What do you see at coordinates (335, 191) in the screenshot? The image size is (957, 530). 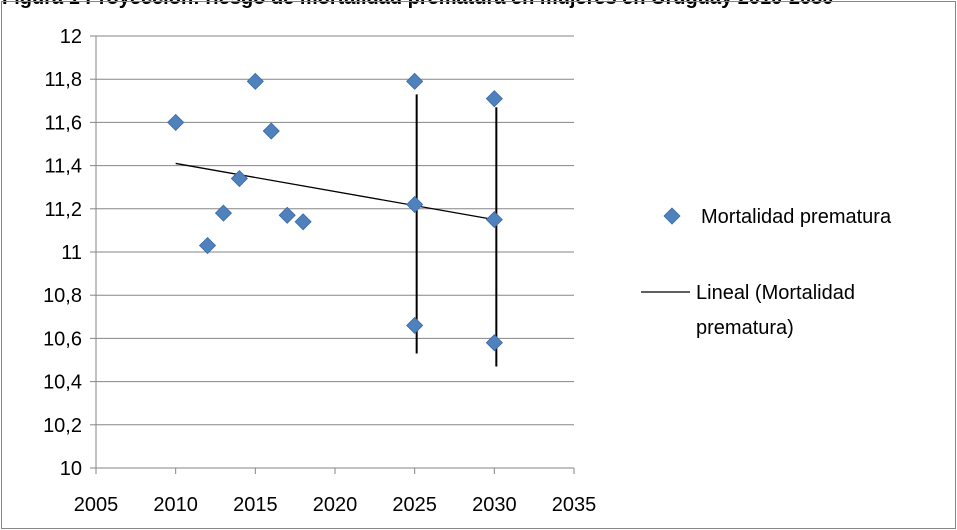 I see `trendline` at bounding box center [335, 191].